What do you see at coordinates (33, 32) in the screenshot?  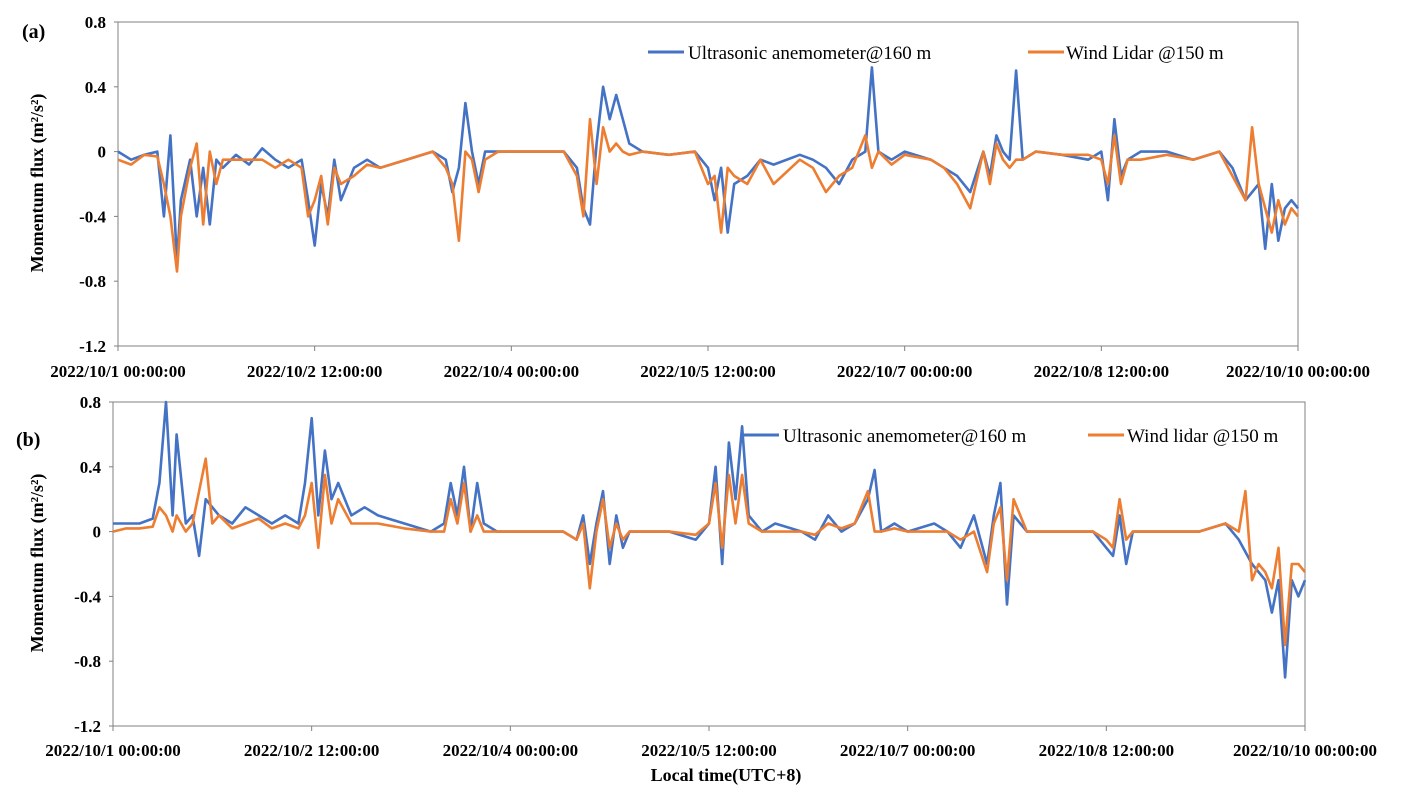 I see `panel-a-label: (a)` at bounding box center [33, 32].